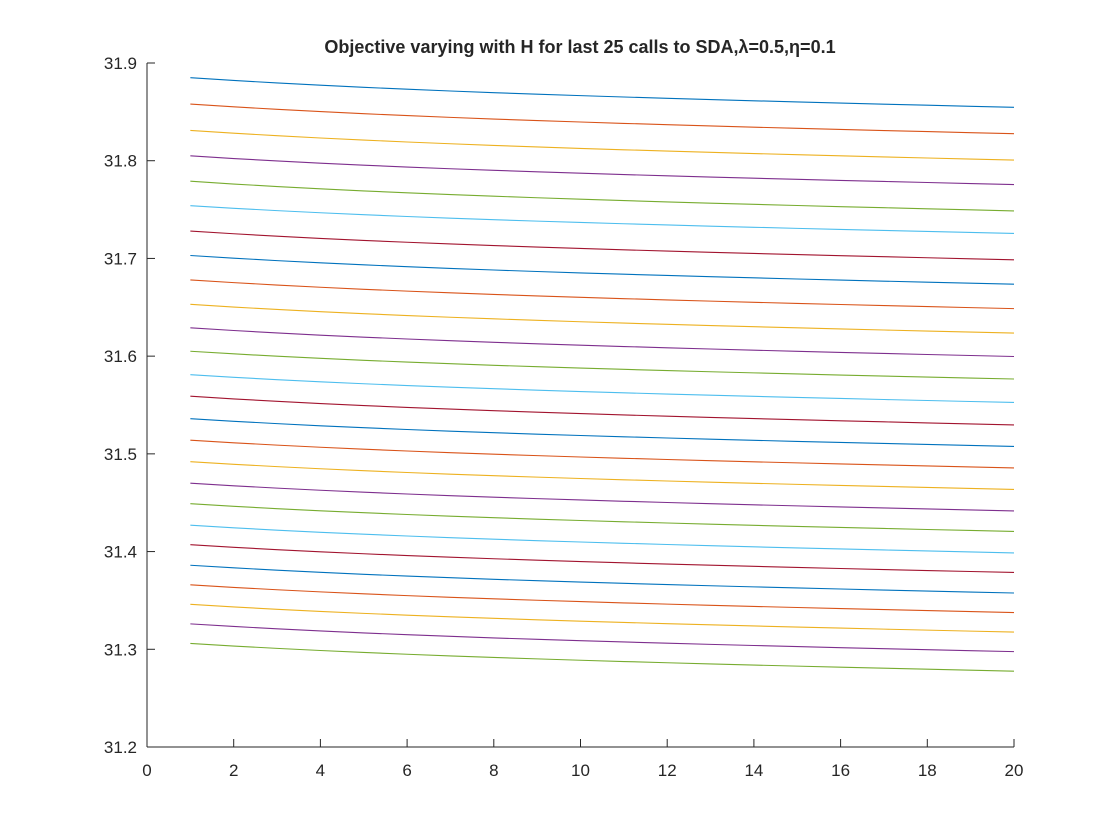 The height and width of the screenshot is (840, 1120). Describe the element at coordinates (120, 356) in the screenshot. I see `y-tick-label: 31.6` at that location.